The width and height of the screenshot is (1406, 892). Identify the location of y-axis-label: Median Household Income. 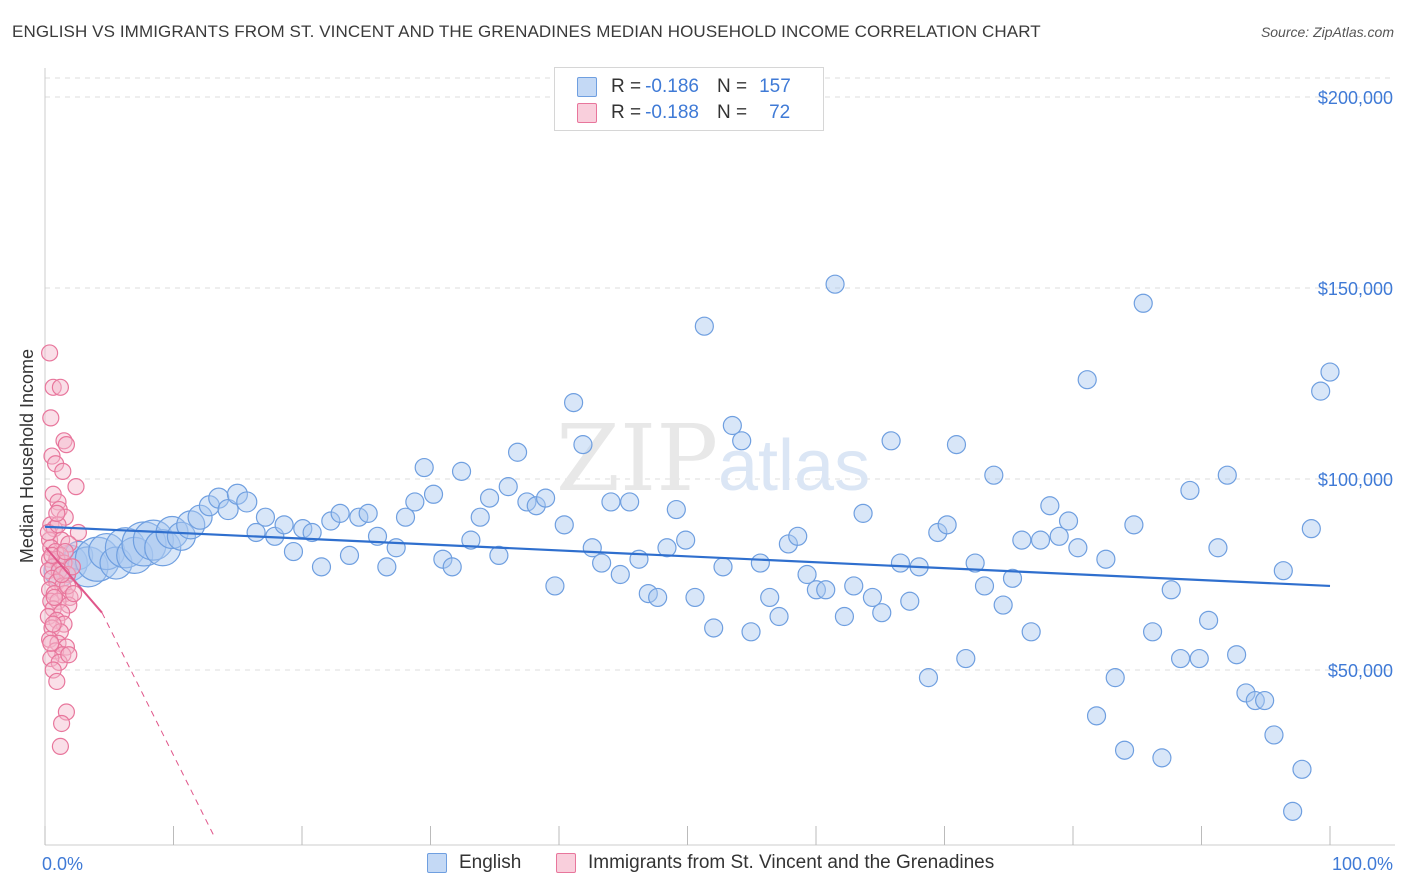
(27, 456).